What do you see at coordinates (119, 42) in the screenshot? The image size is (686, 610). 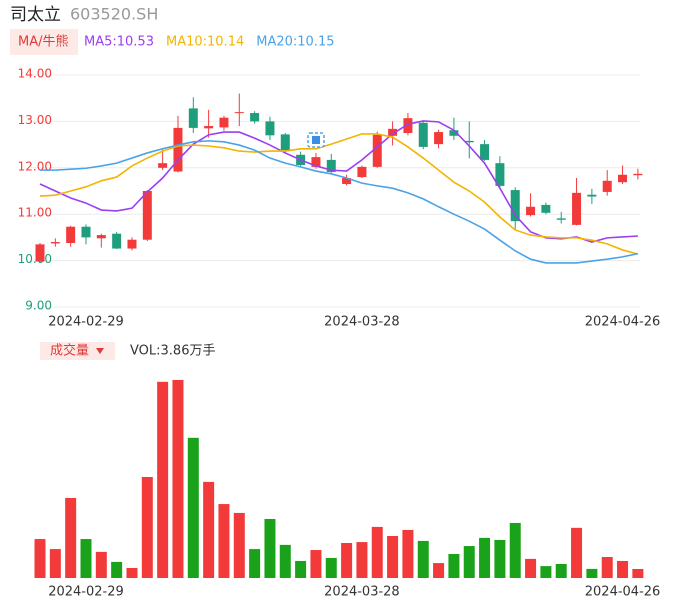 I see `legend-entry: MA5:10.53` at bounding box center [119, 42].